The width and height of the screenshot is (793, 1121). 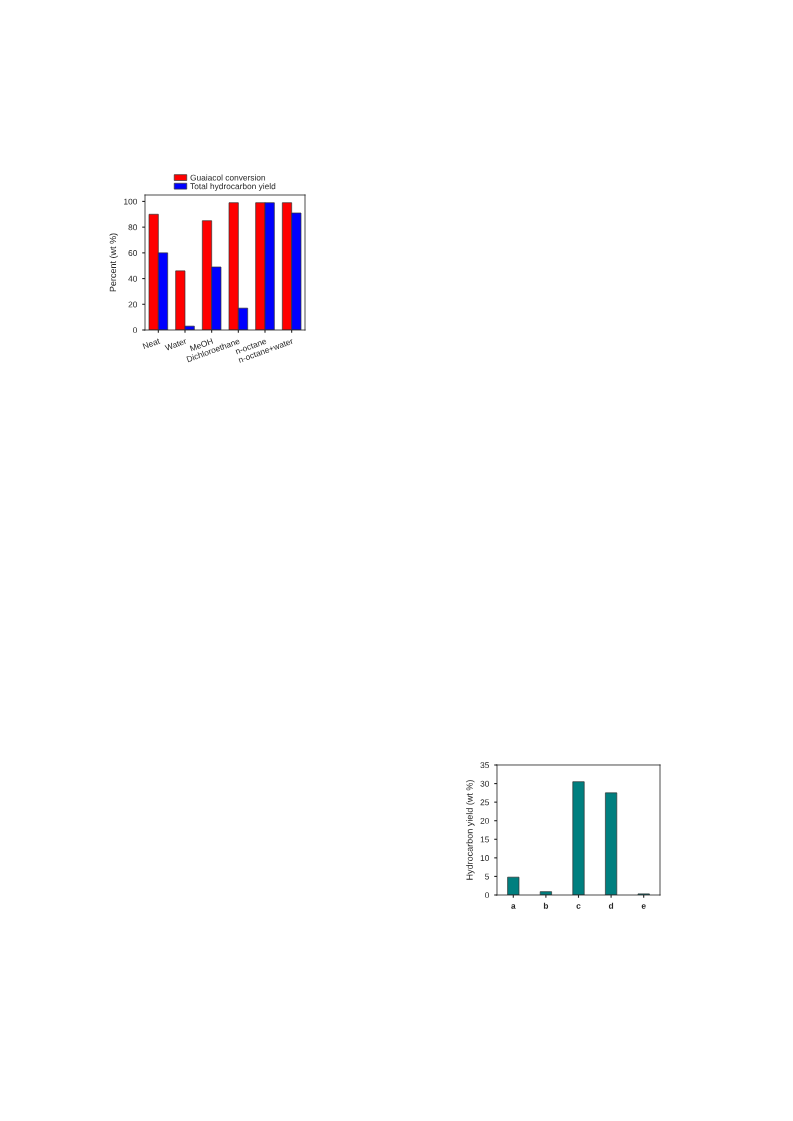 What do you see at coordinates (513, 906) in the screenshot?
I see `x-tick-label: a` at bounding box center [513, 906].